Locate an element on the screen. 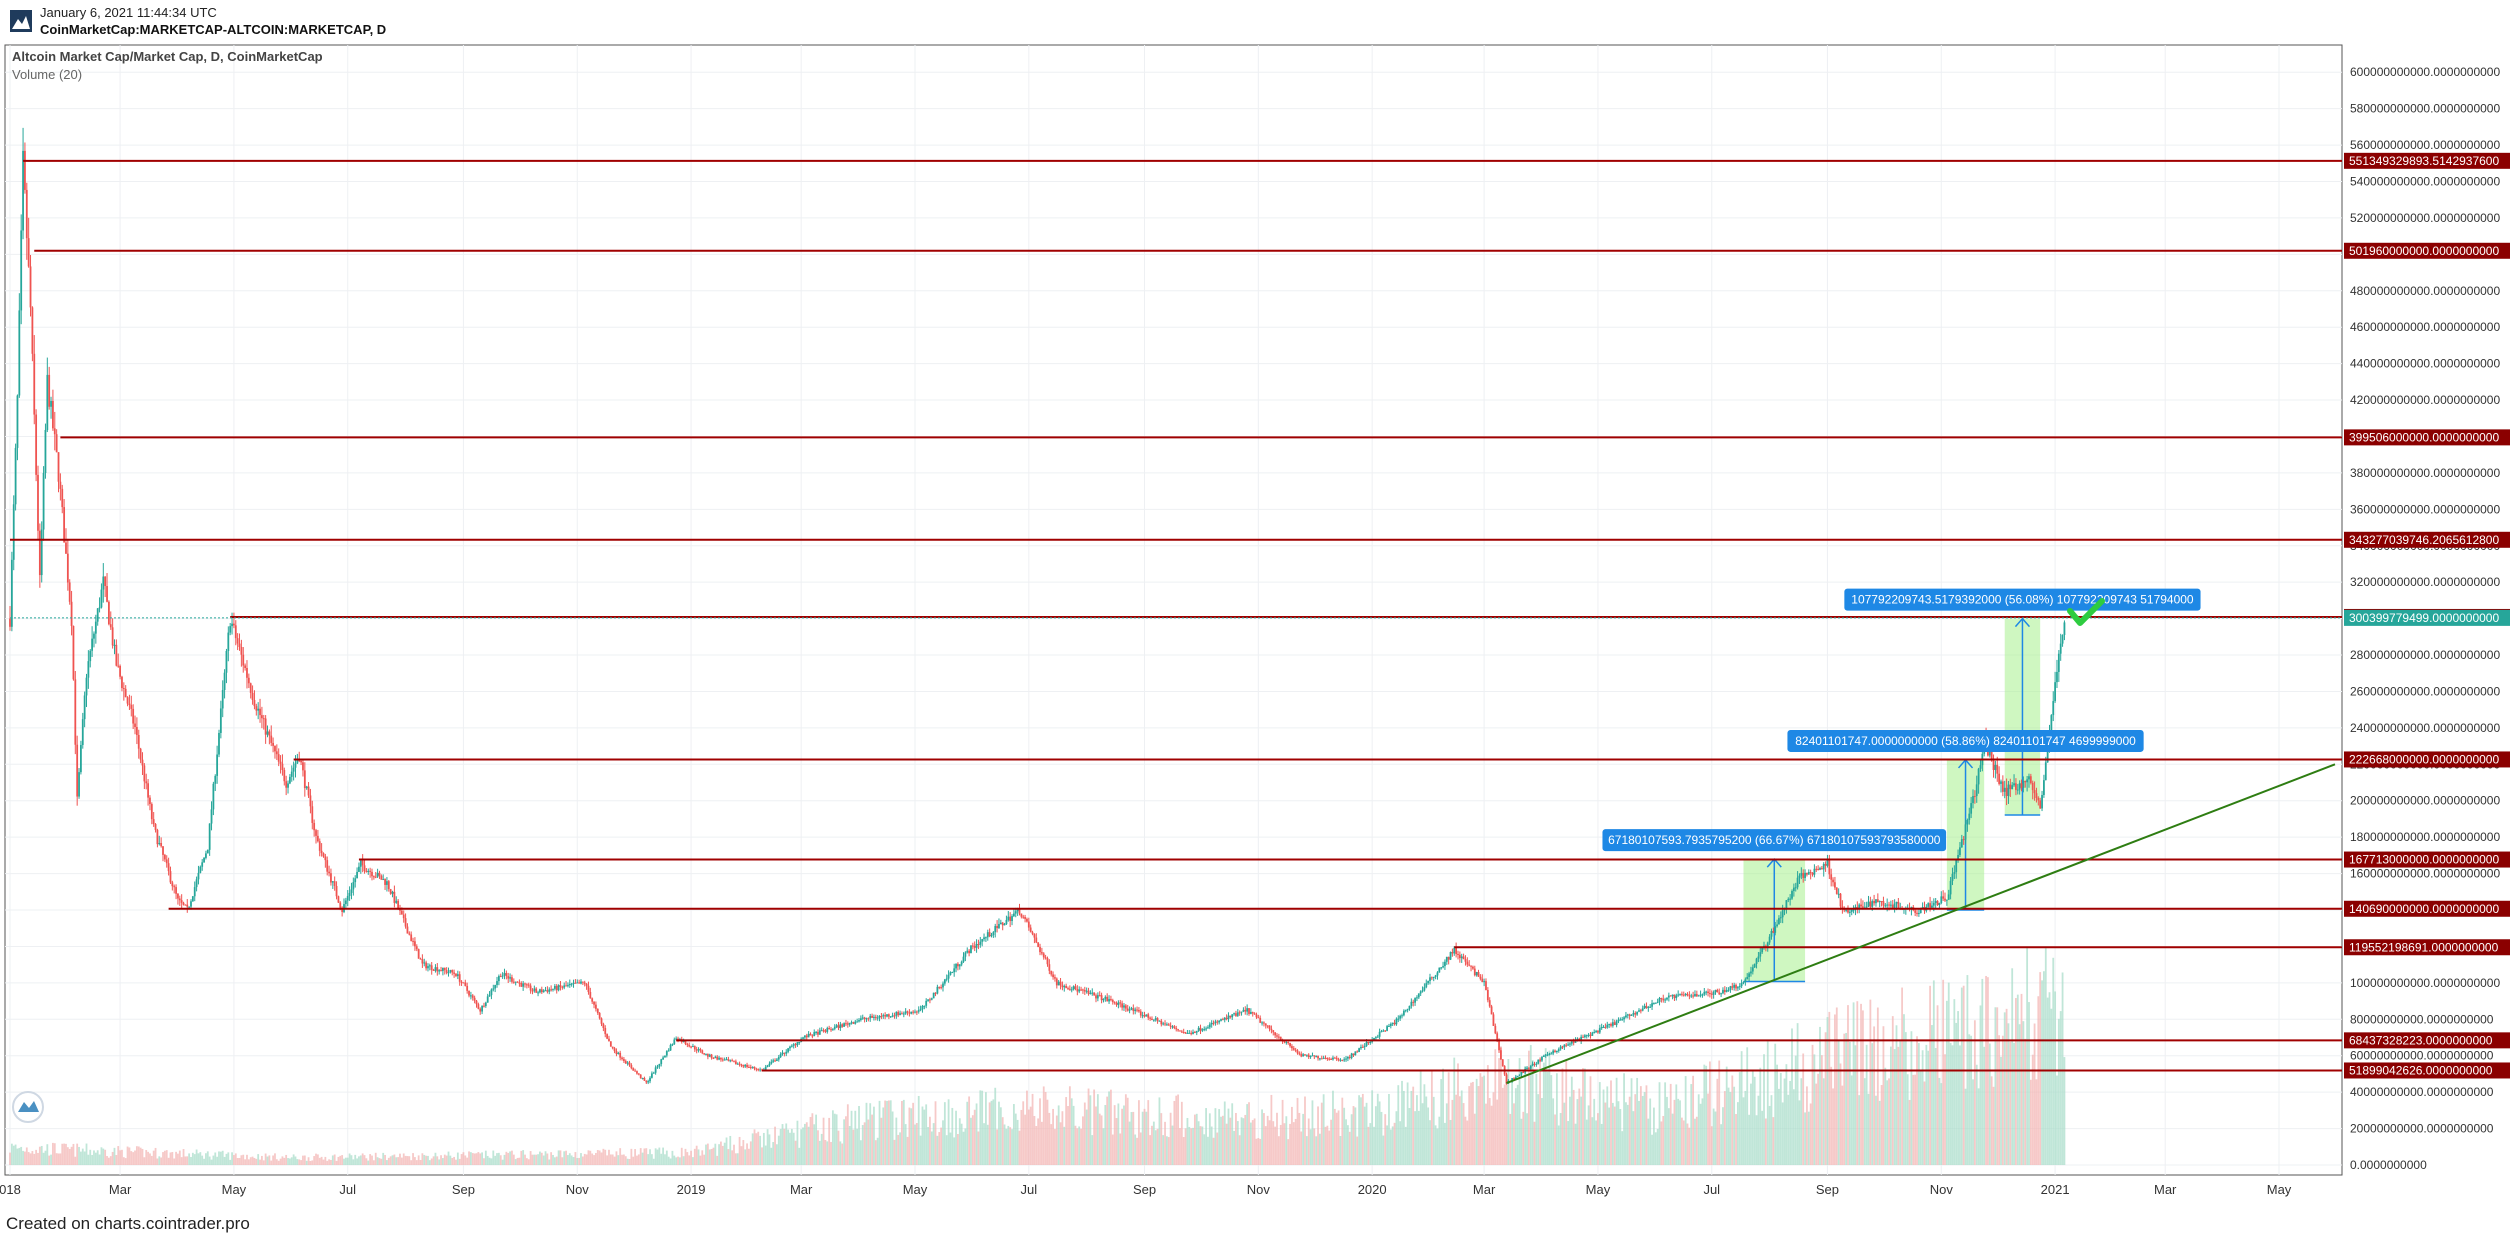 This screenshot has width=2518, height=1239. level-tag-box is located at coordinates (2427, 617).